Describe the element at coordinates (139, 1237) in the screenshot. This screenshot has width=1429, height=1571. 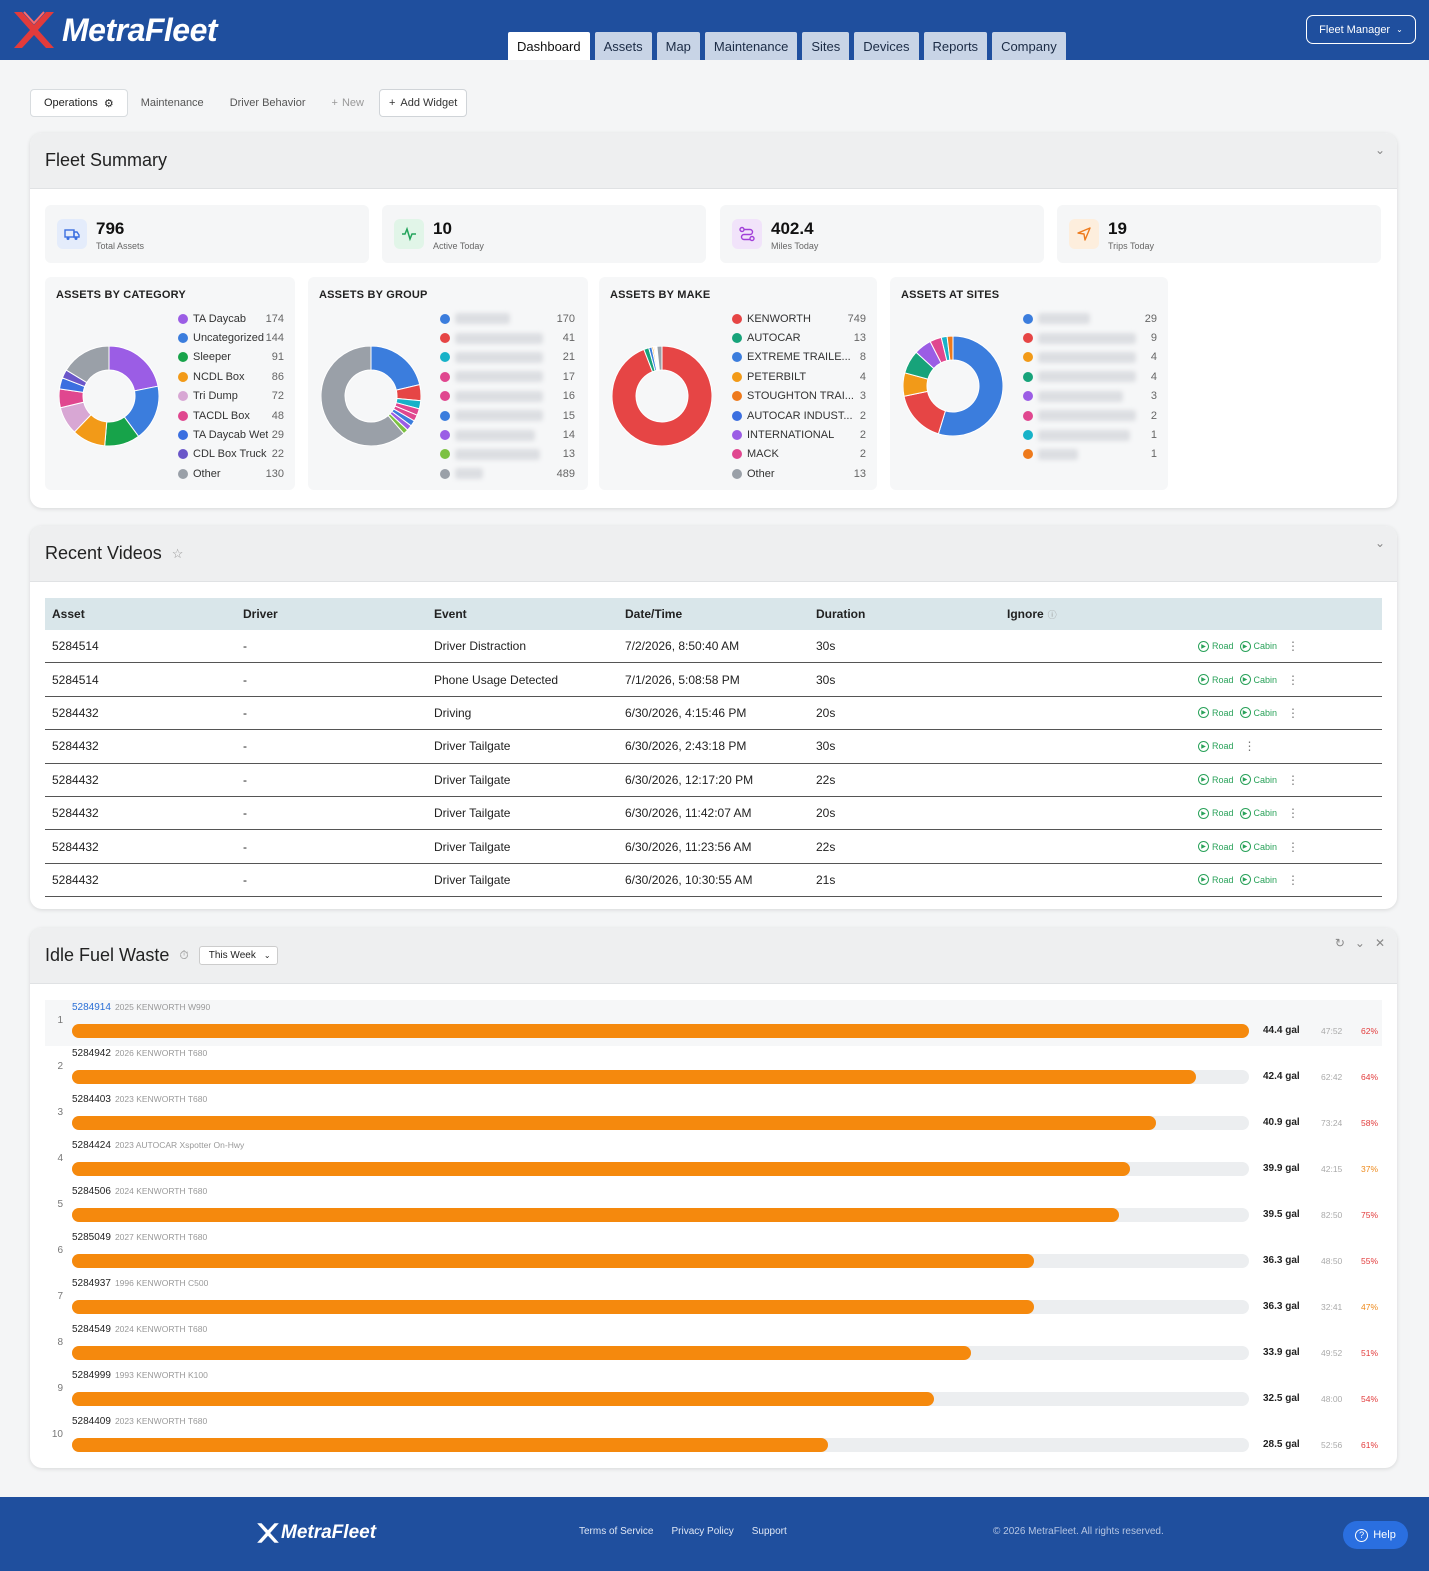
I see `asset-link: 5285049 2027 KENWORTH T680` at that location.